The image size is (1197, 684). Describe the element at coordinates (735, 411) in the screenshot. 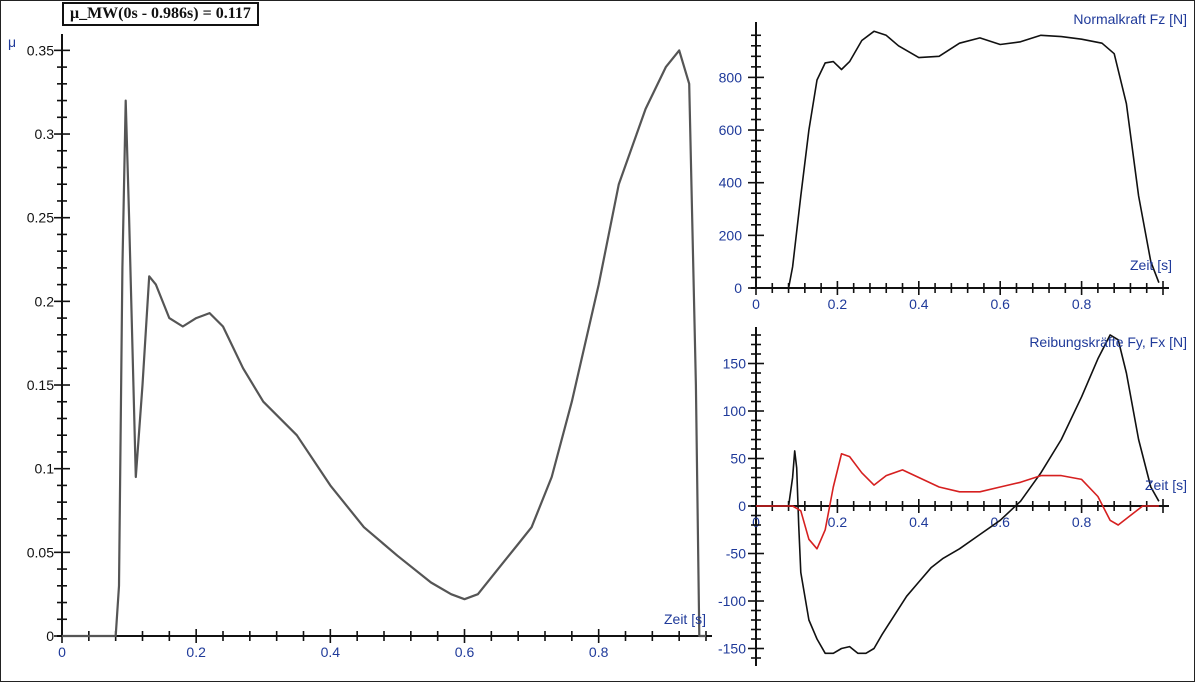

I see `reibungskraefte-chart-y-tick-label: 100` at that location.